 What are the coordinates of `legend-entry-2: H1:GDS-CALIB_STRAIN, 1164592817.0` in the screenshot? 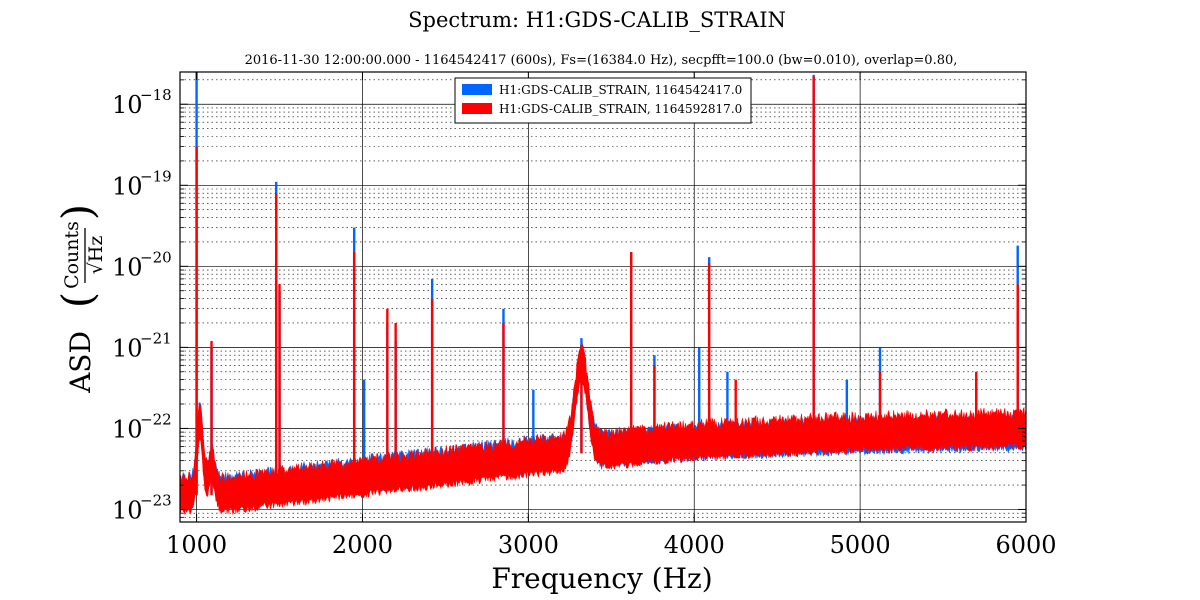 It's located at (620, 109).